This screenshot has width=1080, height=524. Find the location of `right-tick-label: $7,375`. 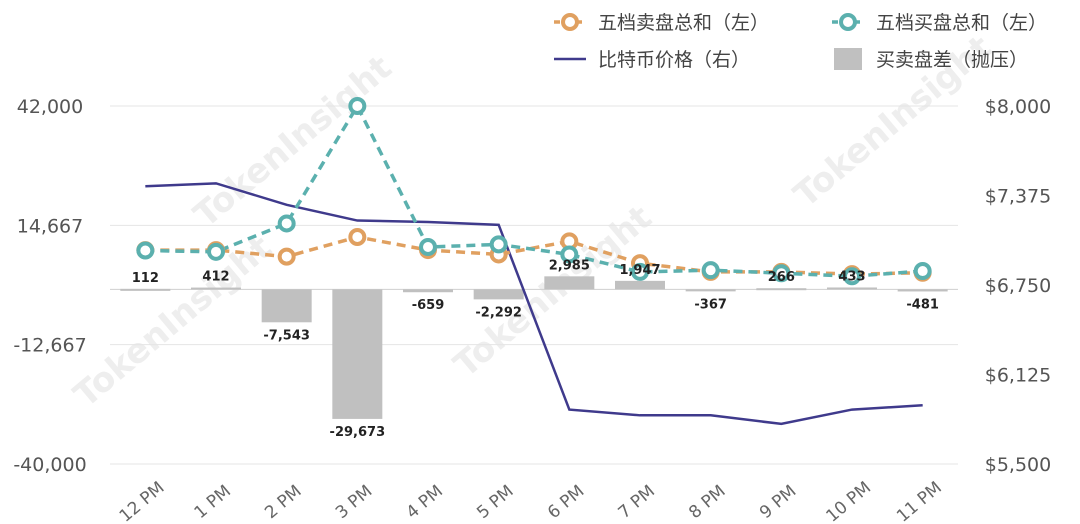

right-tick-label: $7,375 is located at coordinates (1018, 197).